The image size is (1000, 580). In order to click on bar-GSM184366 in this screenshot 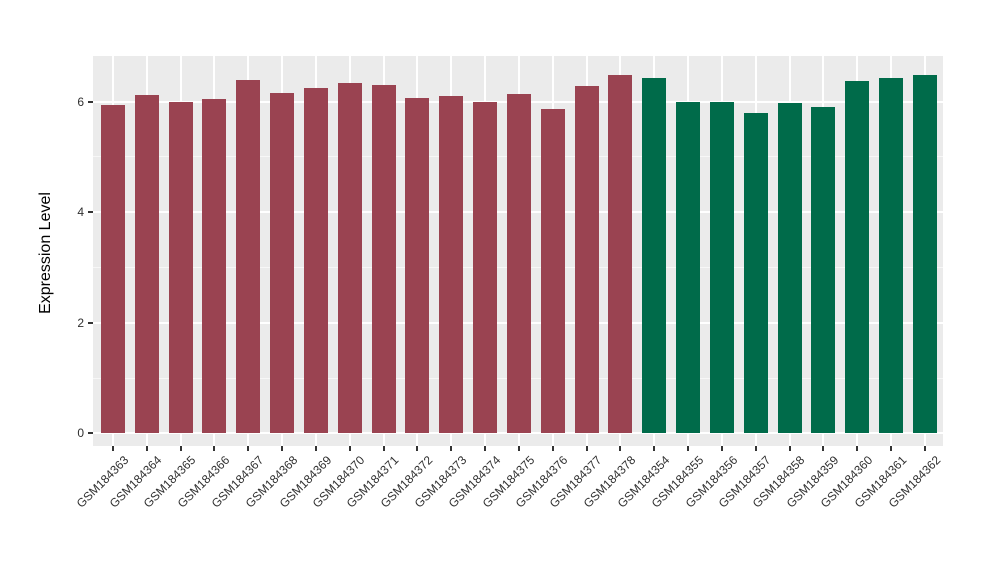, I will do `click(214, 266)`.